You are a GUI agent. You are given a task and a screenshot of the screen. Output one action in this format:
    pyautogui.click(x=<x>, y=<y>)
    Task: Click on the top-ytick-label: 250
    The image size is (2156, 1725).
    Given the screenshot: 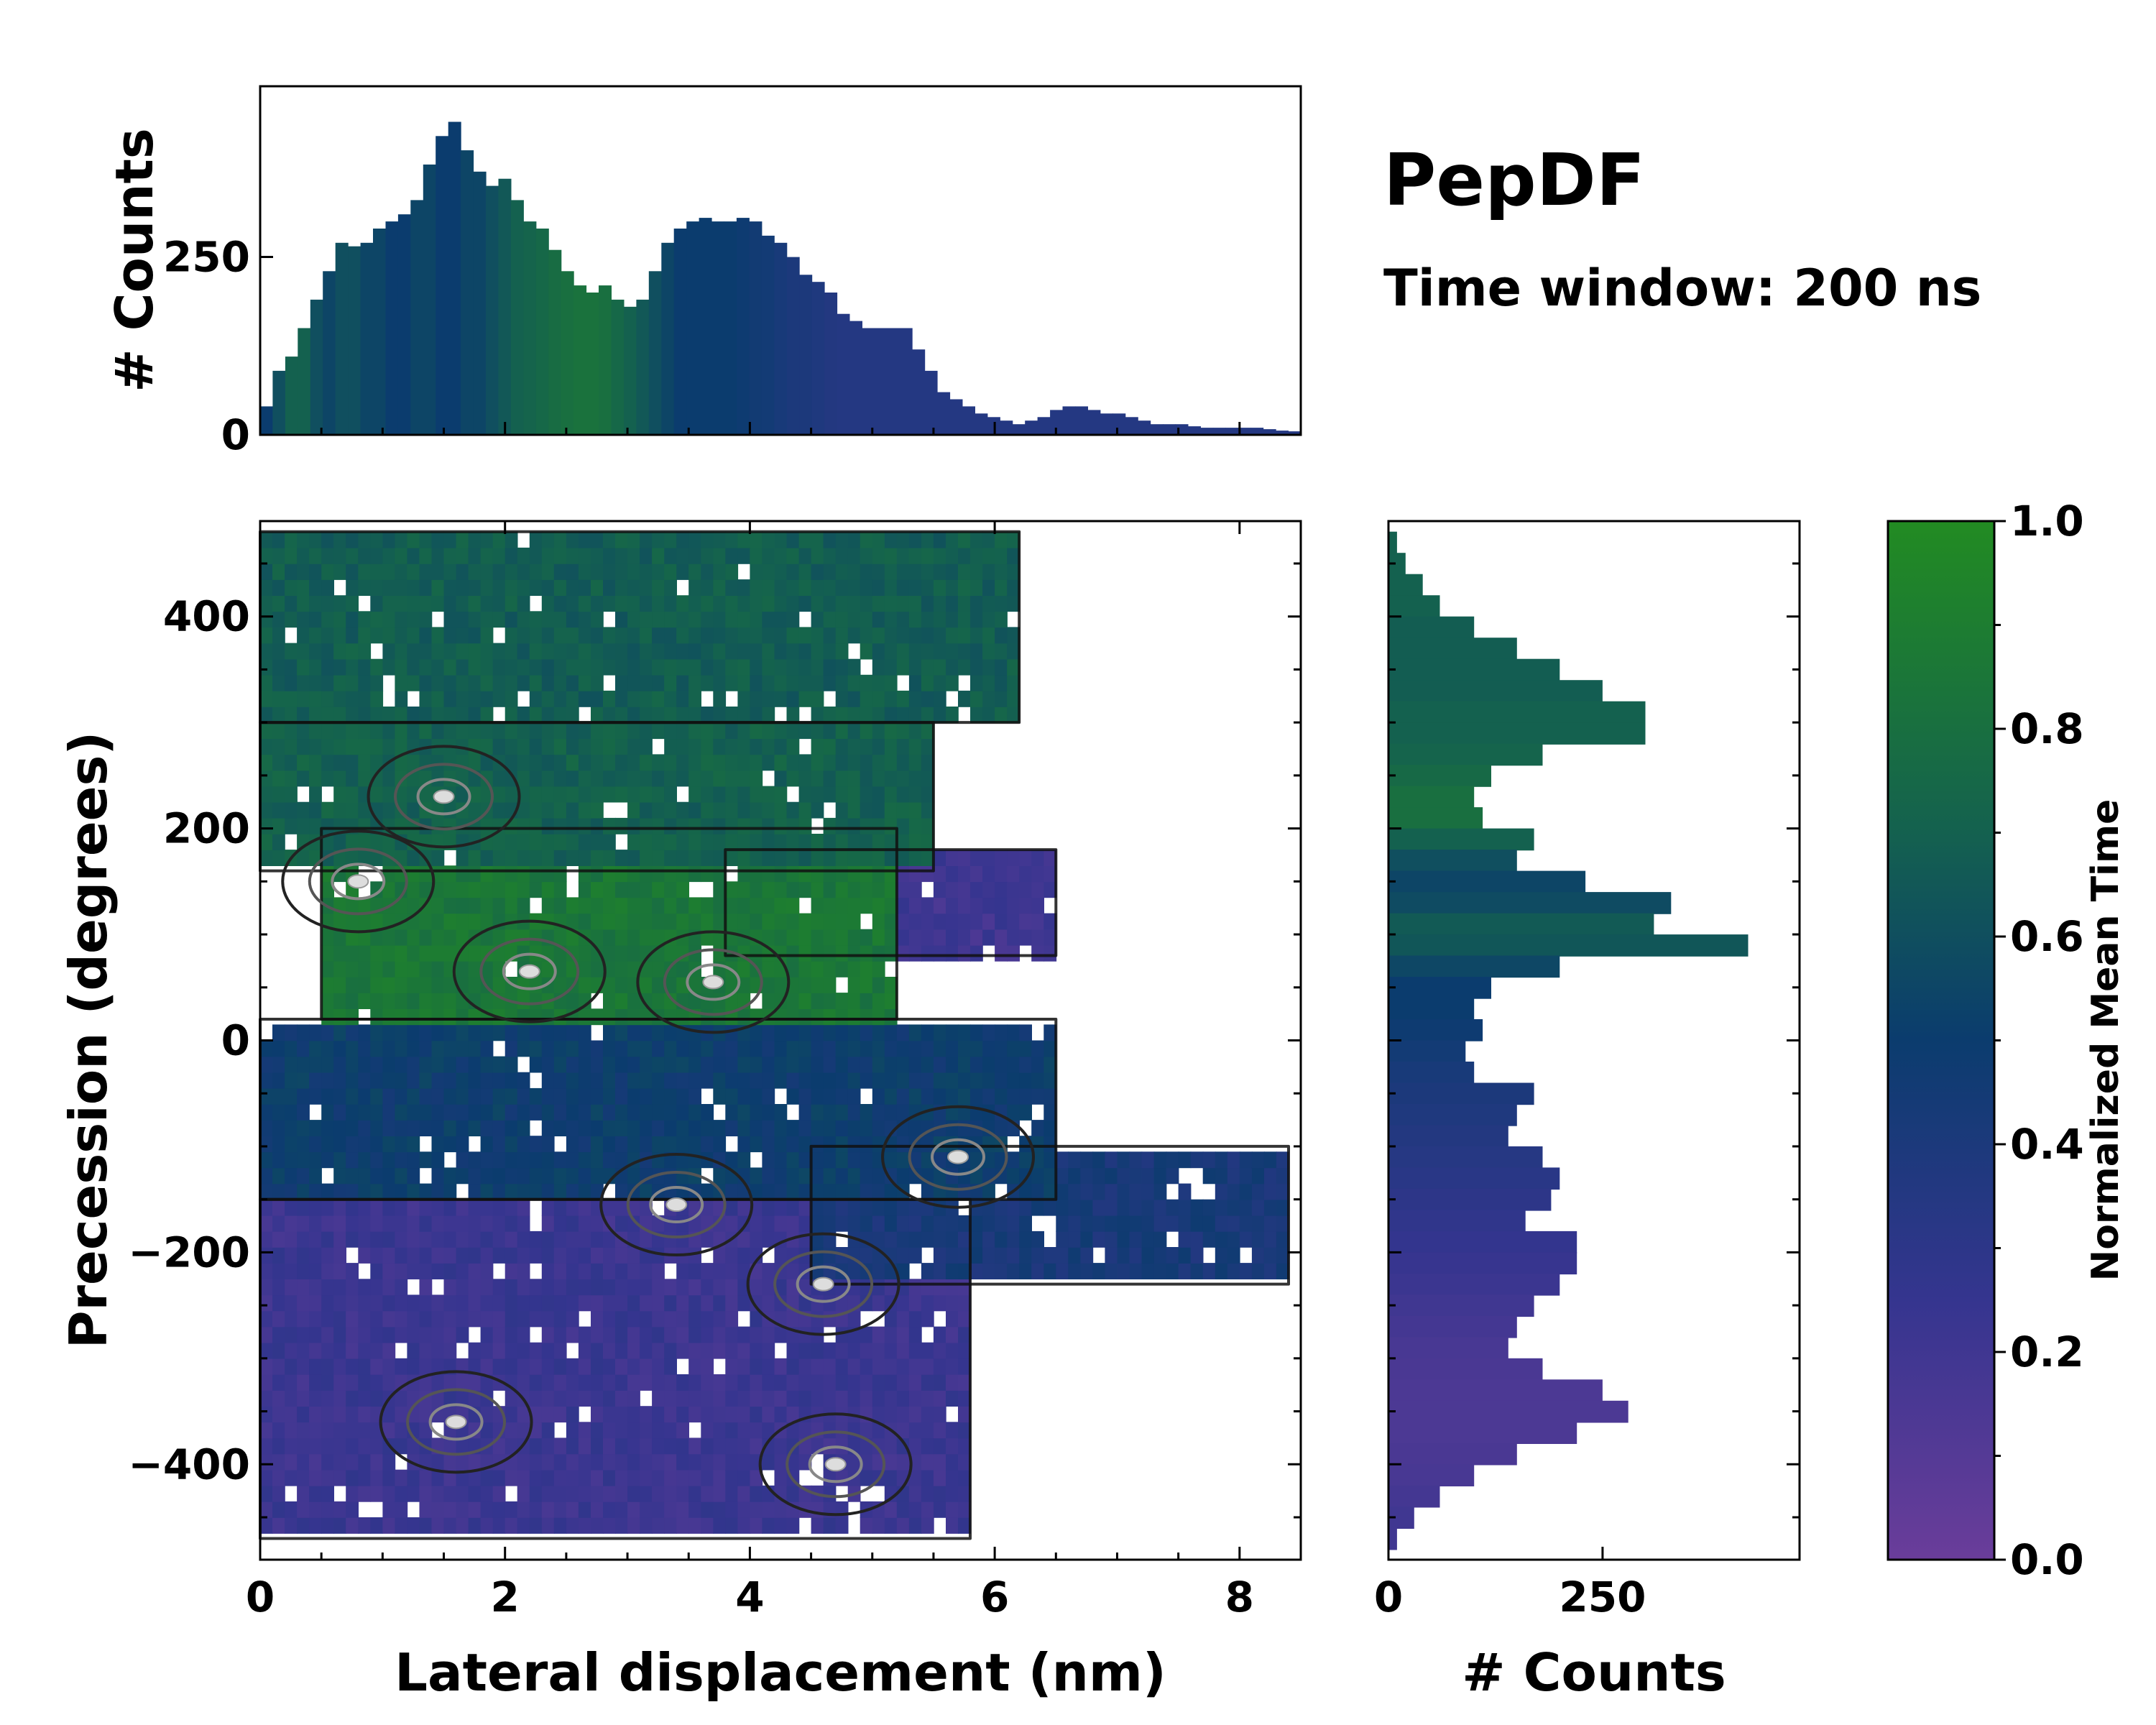 What is the action you would take?
    pyautogui.click(x=206, y=257)
    